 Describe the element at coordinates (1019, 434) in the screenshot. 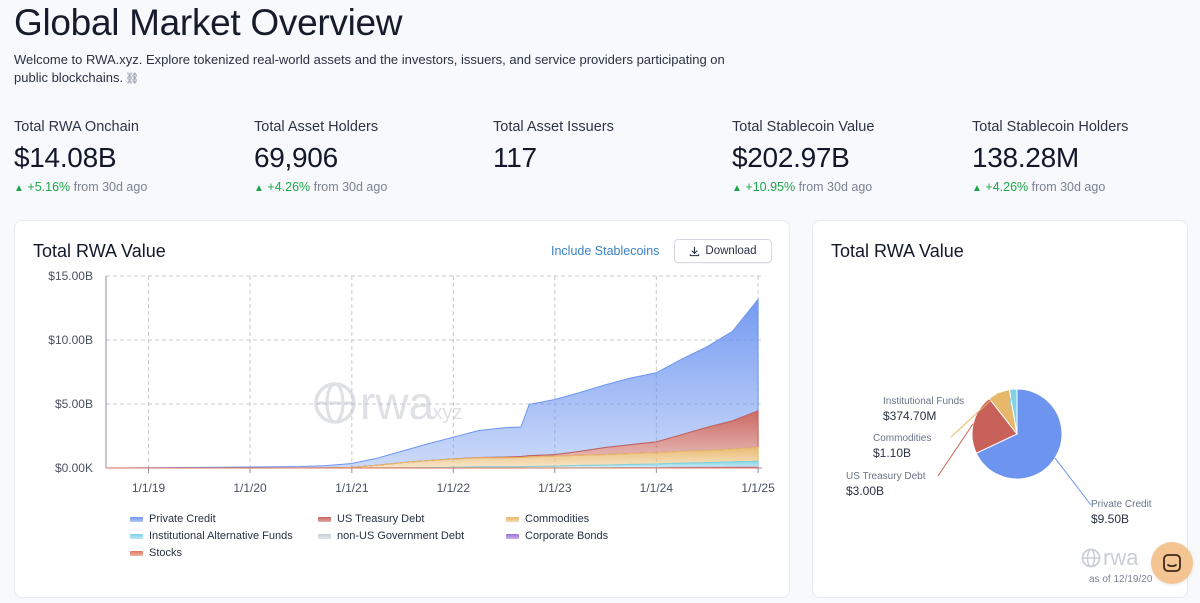

I see `pie-slice-private-credit` at that location.